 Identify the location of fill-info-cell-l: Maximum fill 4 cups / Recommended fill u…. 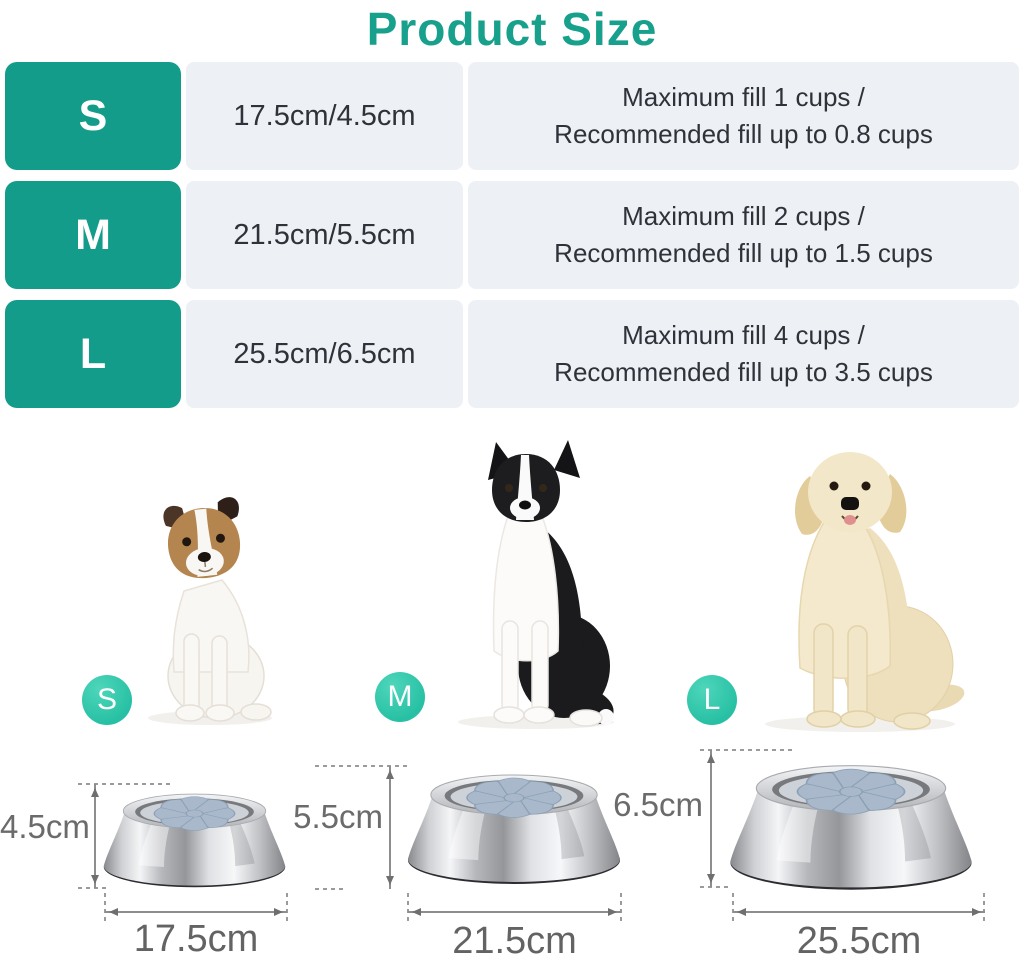
(743, 354).